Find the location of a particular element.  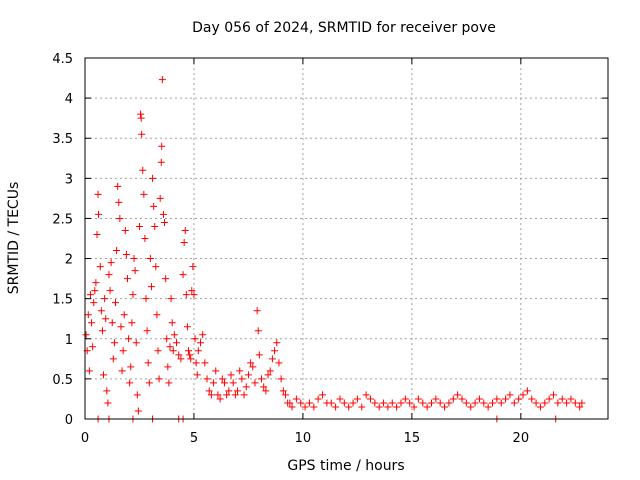

x-axis-title: GPS time / hours is located at coordinates (345, 466).